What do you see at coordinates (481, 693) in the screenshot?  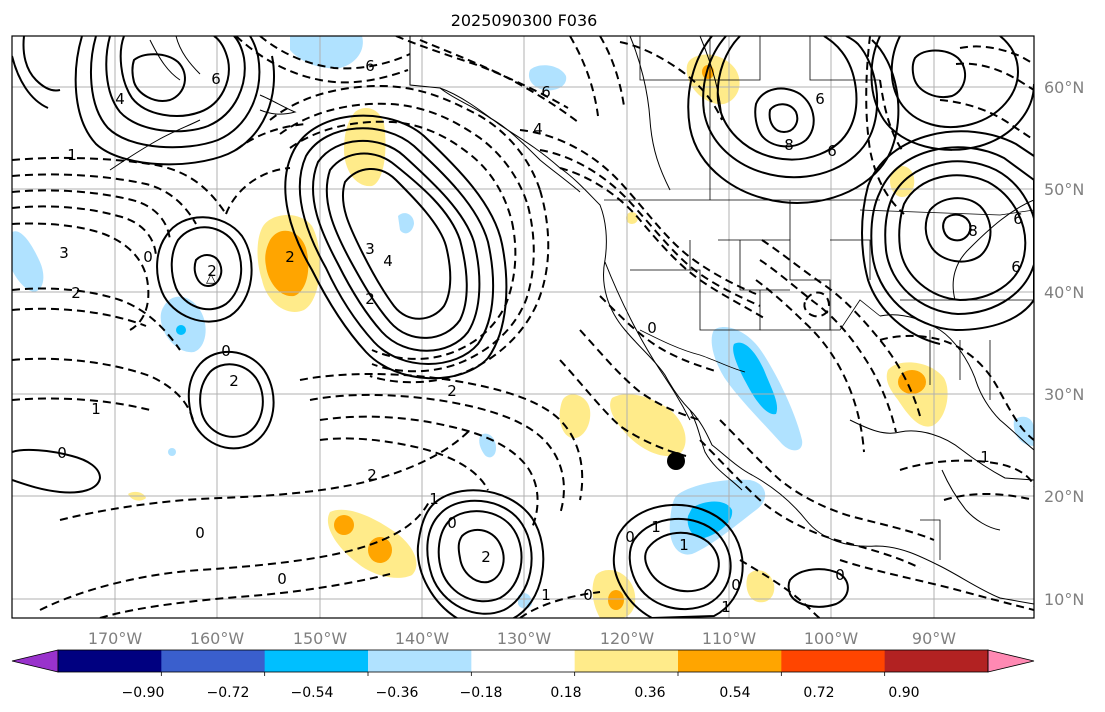 I see `colorbar-tick-label: −0.18` at bounding box center [481, 693].